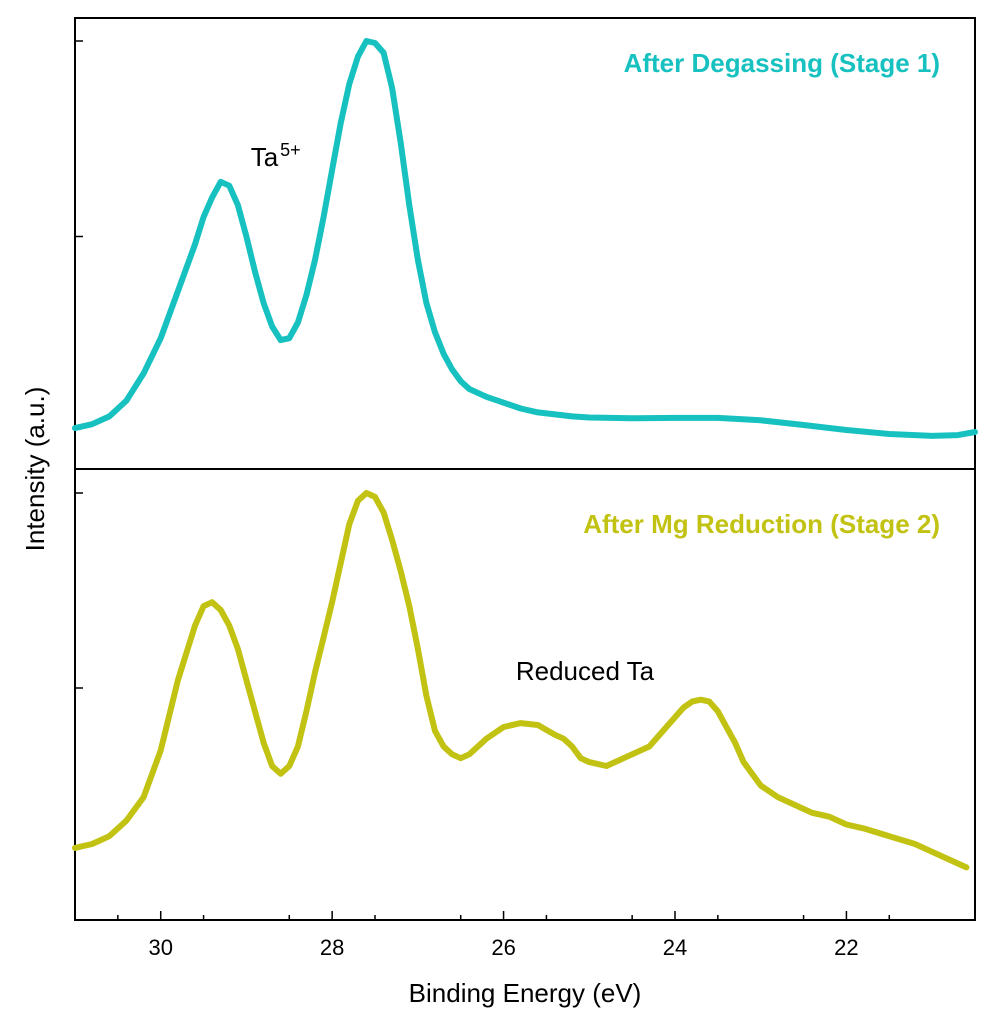 This screenshot has height=1028, width=995. Describe the element at coordinates (265, 157) in the screenshot. I see `annotation-ta5plus-base: Ta` at that location.